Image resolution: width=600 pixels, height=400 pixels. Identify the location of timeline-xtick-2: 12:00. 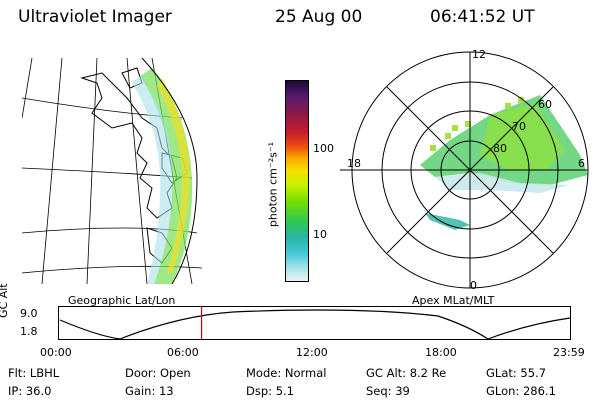
(312, 352).